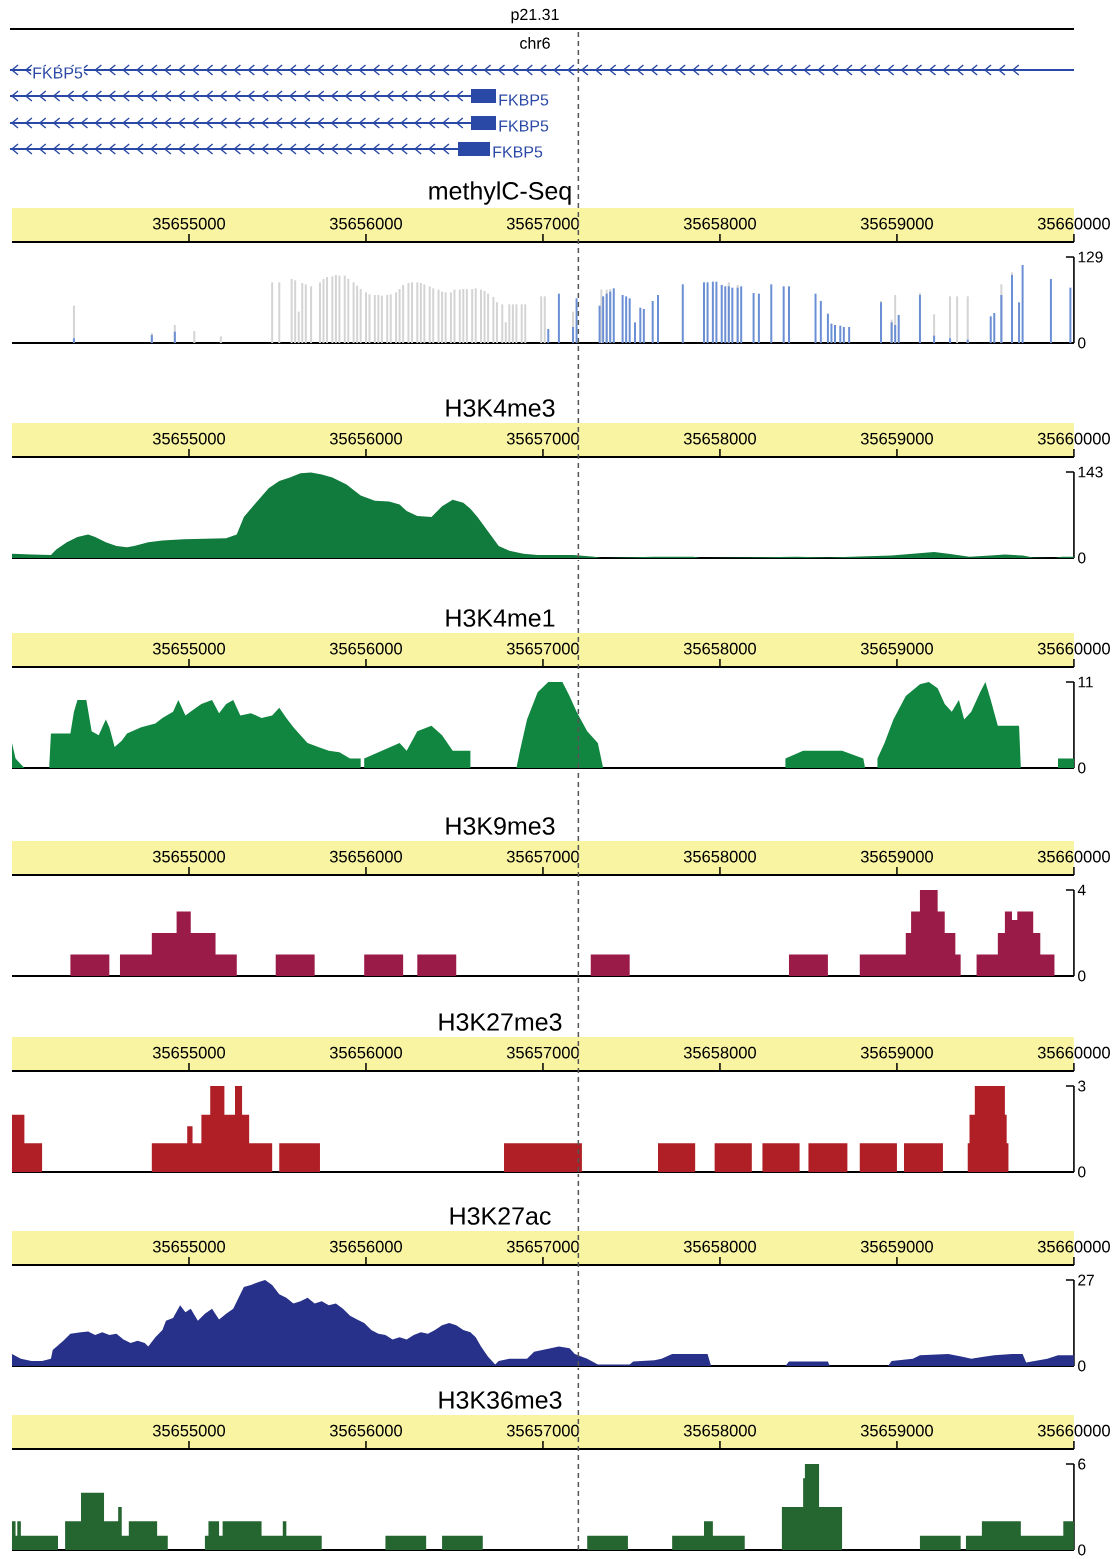 This screenshot has height=1559, width=1115. What do you see at coordinates (1086, 1280) in the screenshot?
I see `y-tick-label: 27` at bounding box center [1086, 1280].